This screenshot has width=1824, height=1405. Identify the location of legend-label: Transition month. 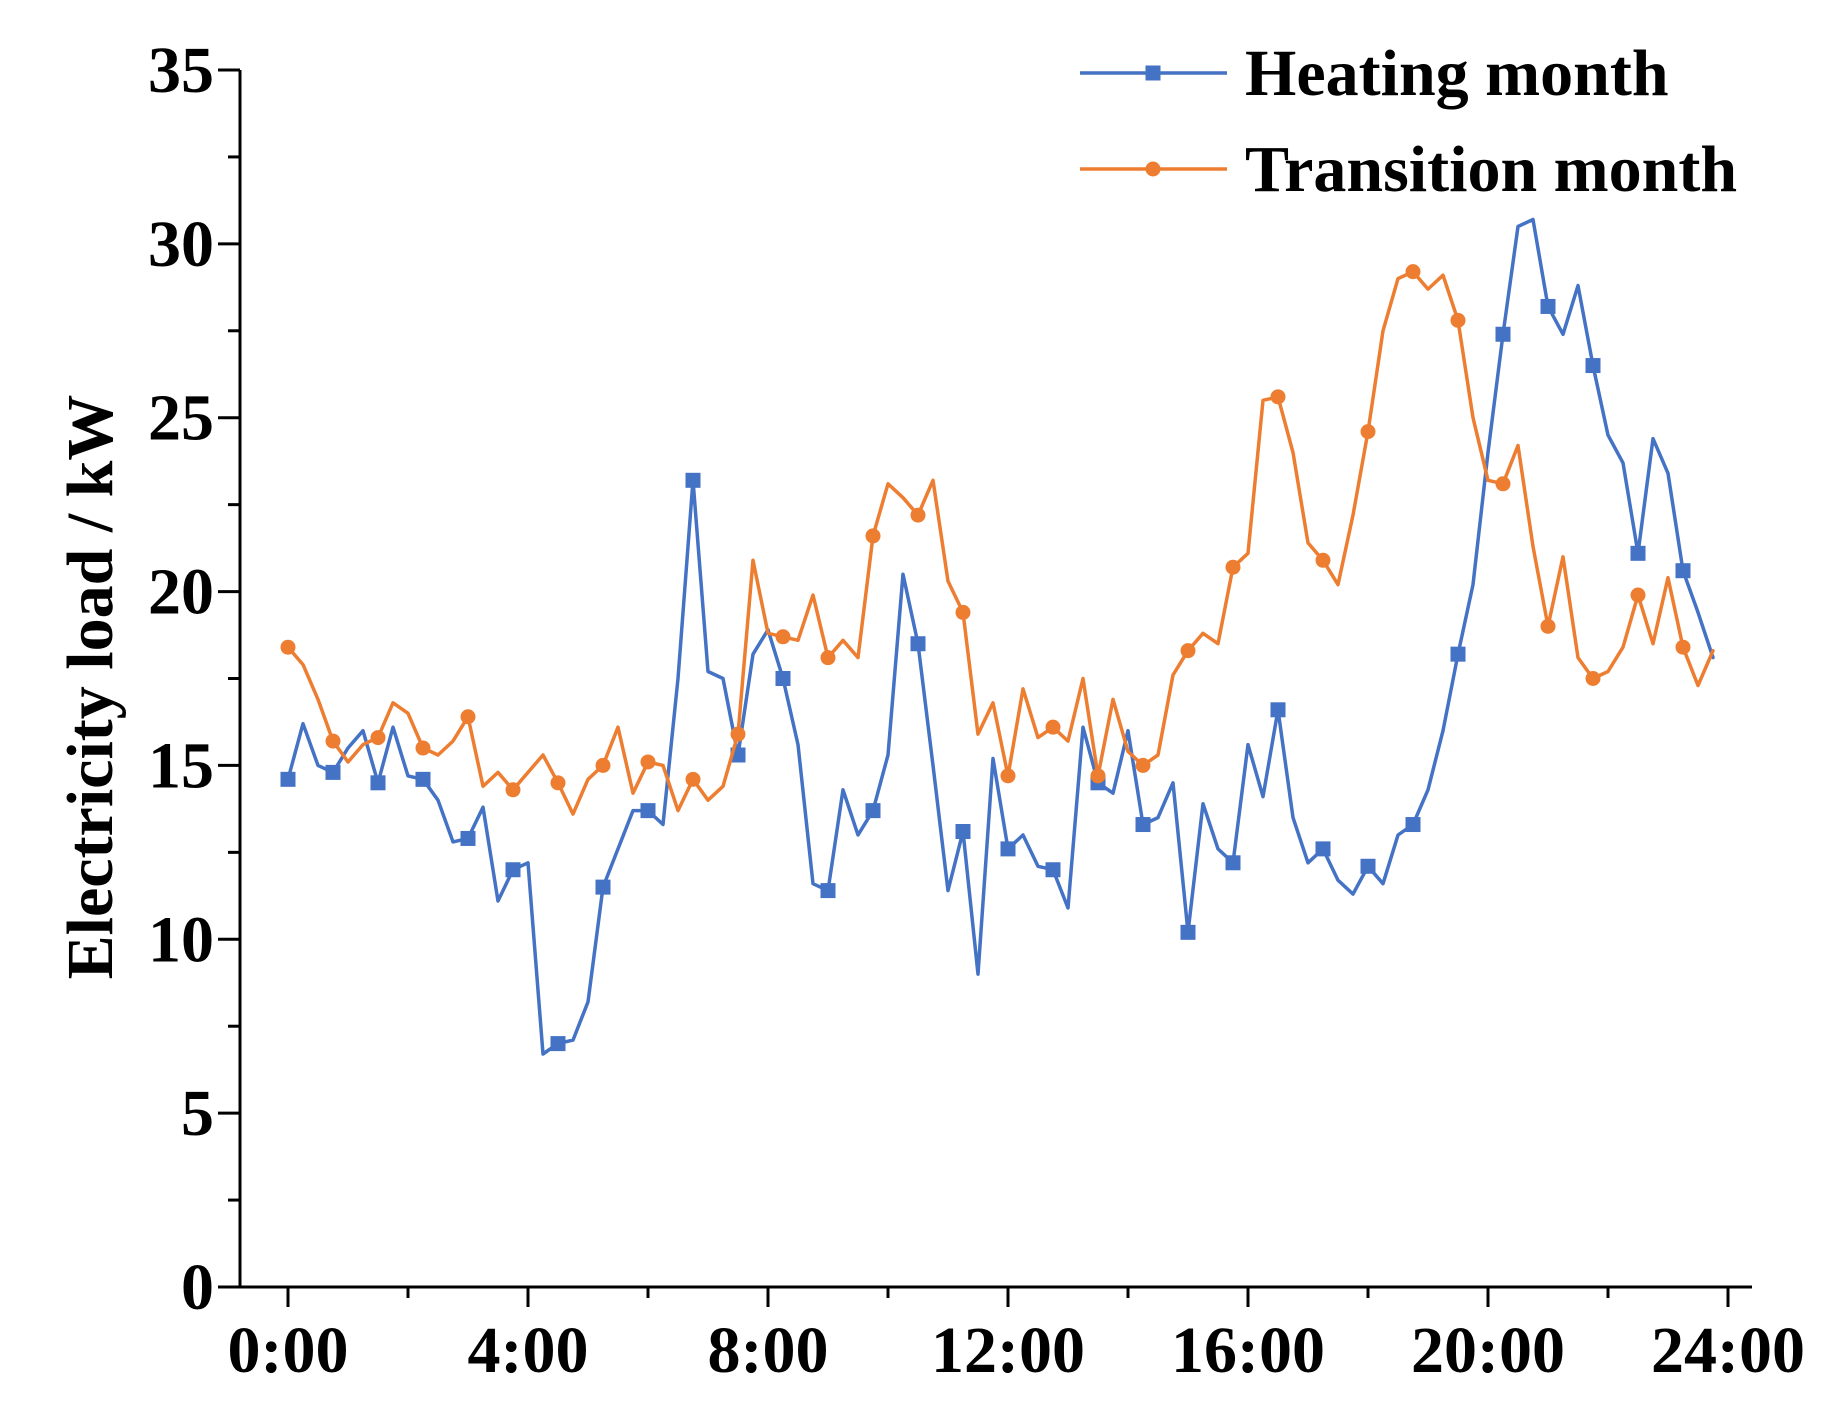
(1491, 169).